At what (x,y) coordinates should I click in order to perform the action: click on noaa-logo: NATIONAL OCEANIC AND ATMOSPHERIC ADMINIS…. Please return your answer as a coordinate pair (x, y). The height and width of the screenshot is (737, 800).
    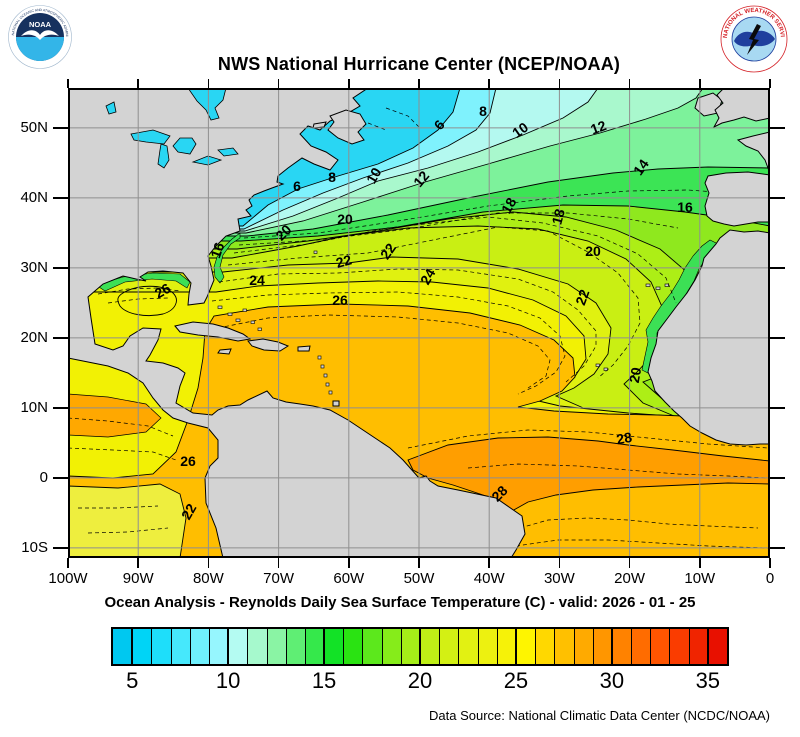
    Looking at the image, I should click on (40, 37).